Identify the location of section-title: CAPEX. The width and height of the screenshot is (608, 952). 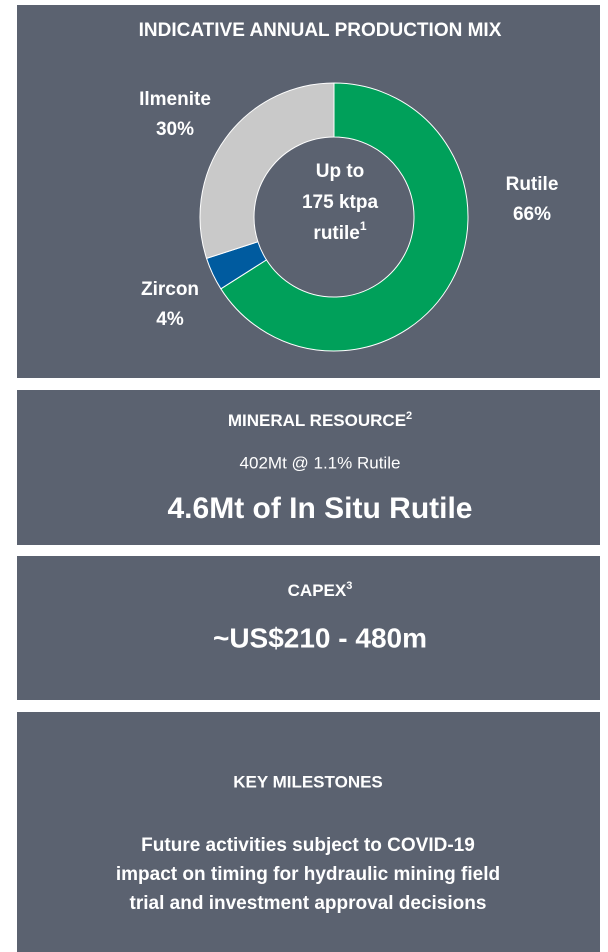
(317, 590).